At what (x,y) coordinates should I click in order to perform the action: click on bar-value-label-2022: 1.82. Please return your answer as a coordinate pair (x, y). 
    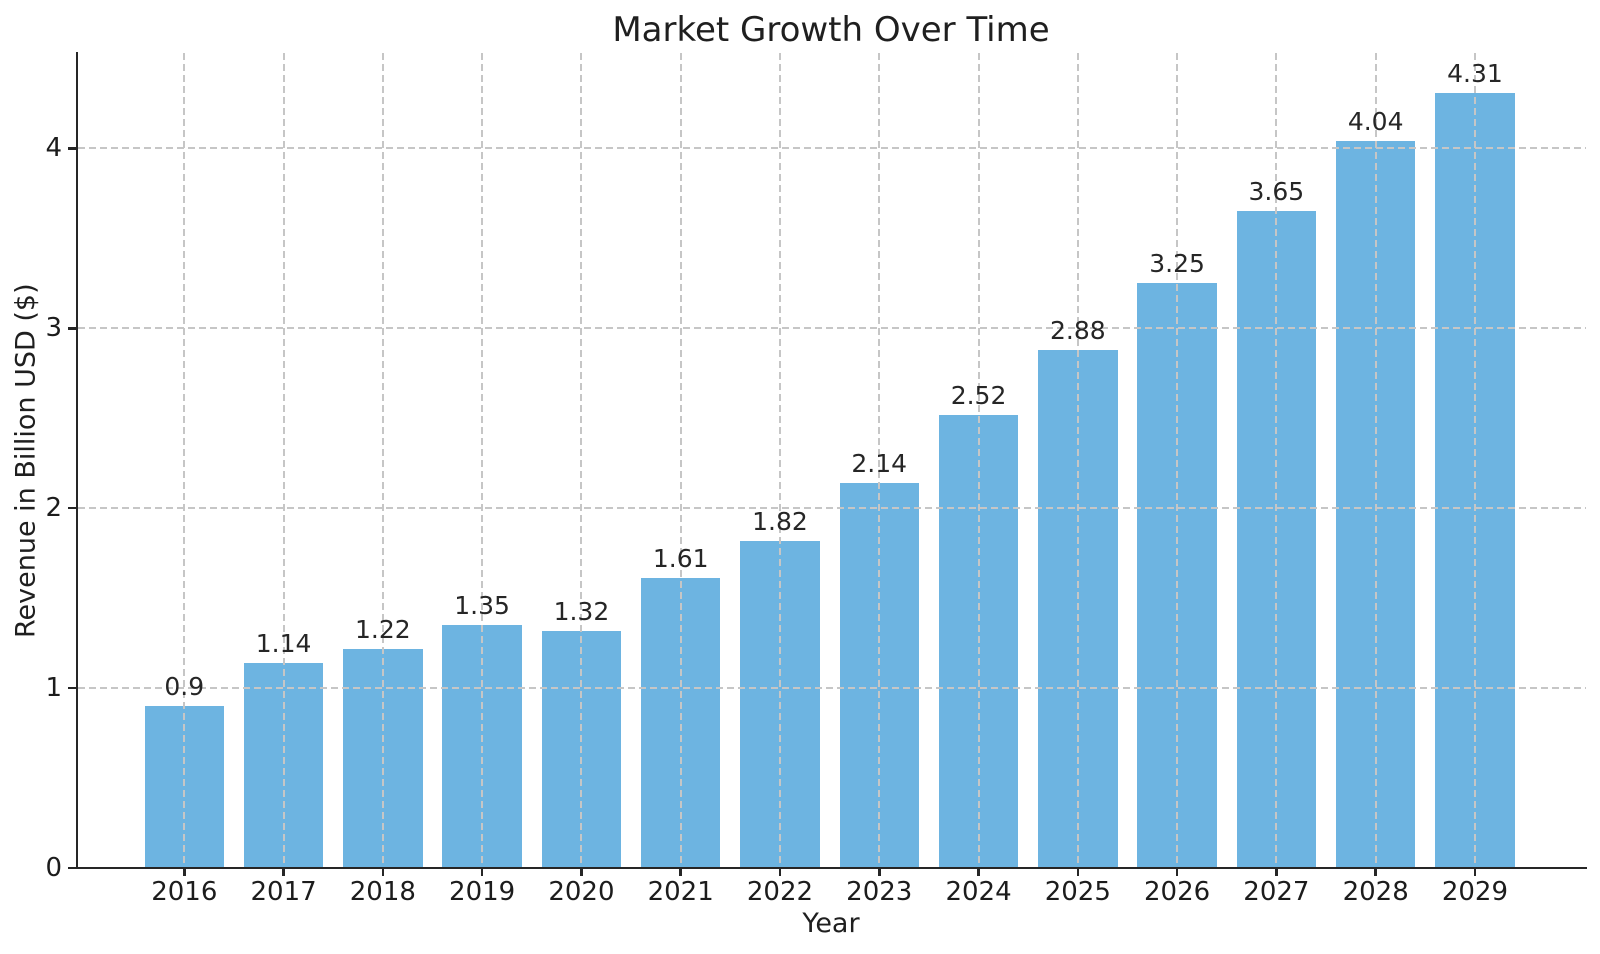
    Looking at the image, I should click on (780, 521).